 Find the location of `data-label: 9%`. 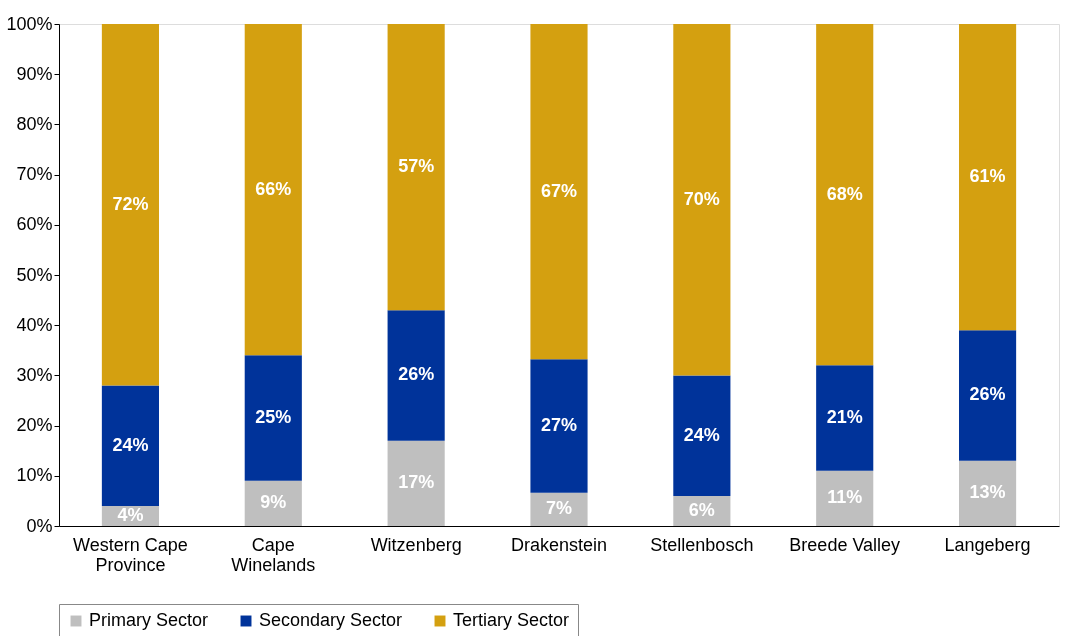

data-label: 9% is located at coordinates (273, 502).